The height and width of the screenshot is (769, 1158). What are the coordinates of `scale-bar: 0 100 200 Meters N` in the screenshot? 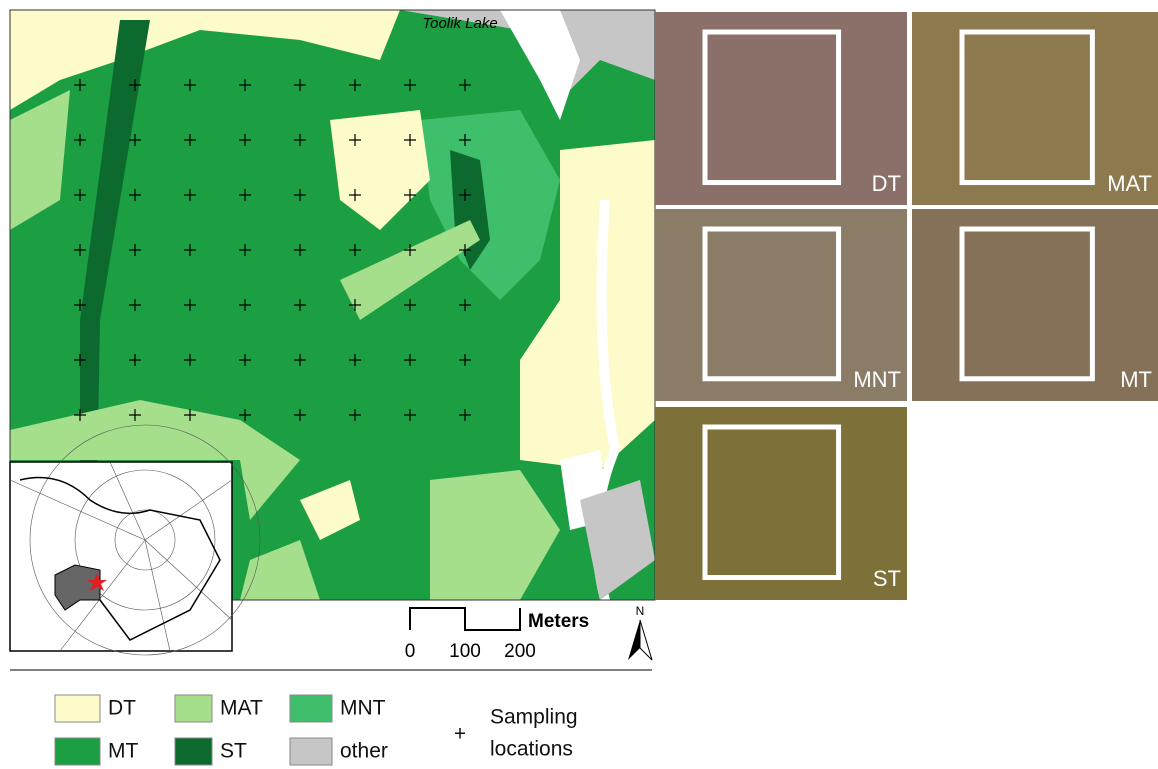 It's located at (529, 633).